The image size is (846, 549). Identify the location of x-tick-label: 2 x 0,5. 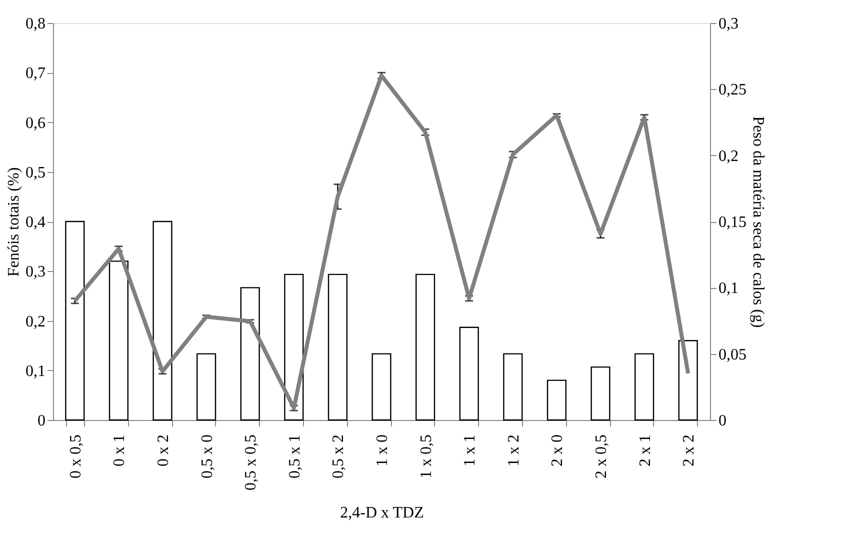
(601, 456).